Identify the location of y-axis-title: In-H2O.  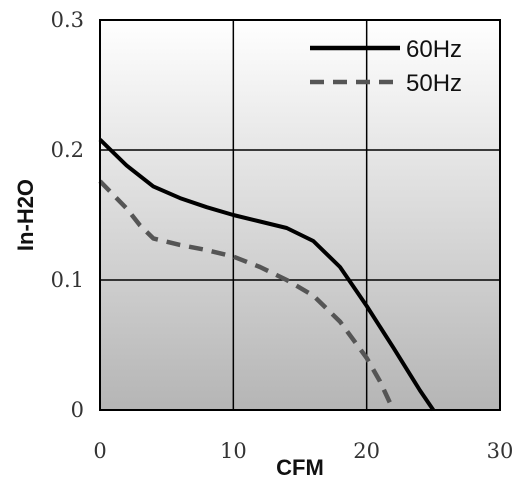
(25, 215).